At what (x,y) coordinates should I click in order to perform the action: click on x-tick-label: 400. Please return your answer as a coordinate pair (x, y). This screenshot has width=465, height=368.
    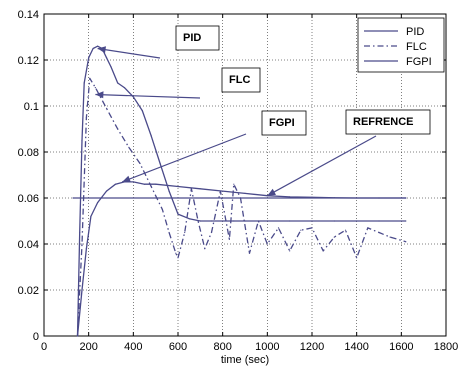
    Looking at the image, I should click on (133, 347).